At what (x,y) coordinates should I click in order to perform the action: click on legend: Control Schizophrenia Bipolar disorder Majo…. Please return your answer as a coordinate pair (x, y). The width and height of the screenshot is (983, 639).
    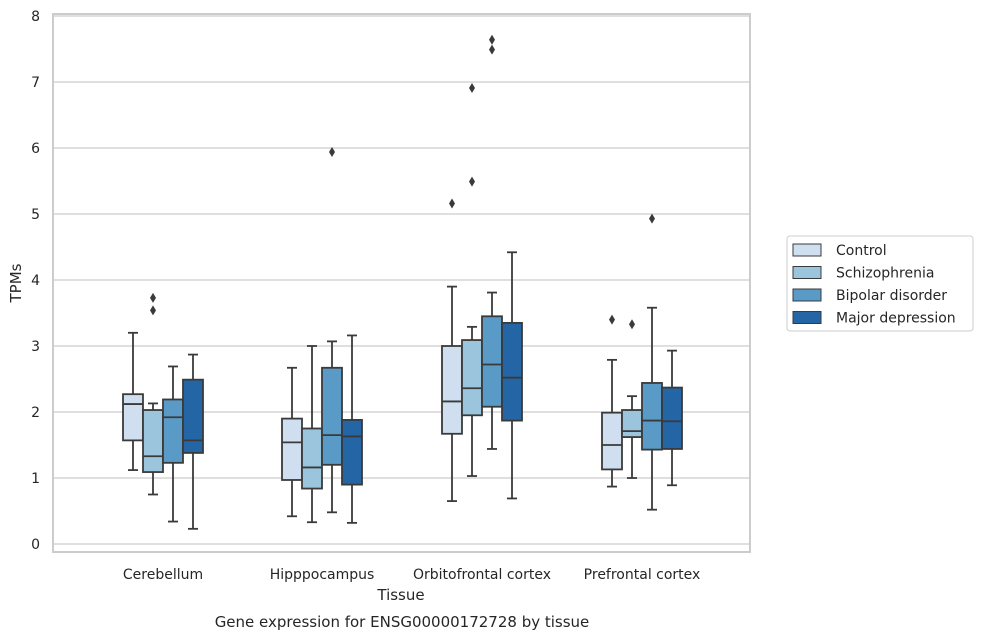
    Looking at the image, I should click on (880, 283).